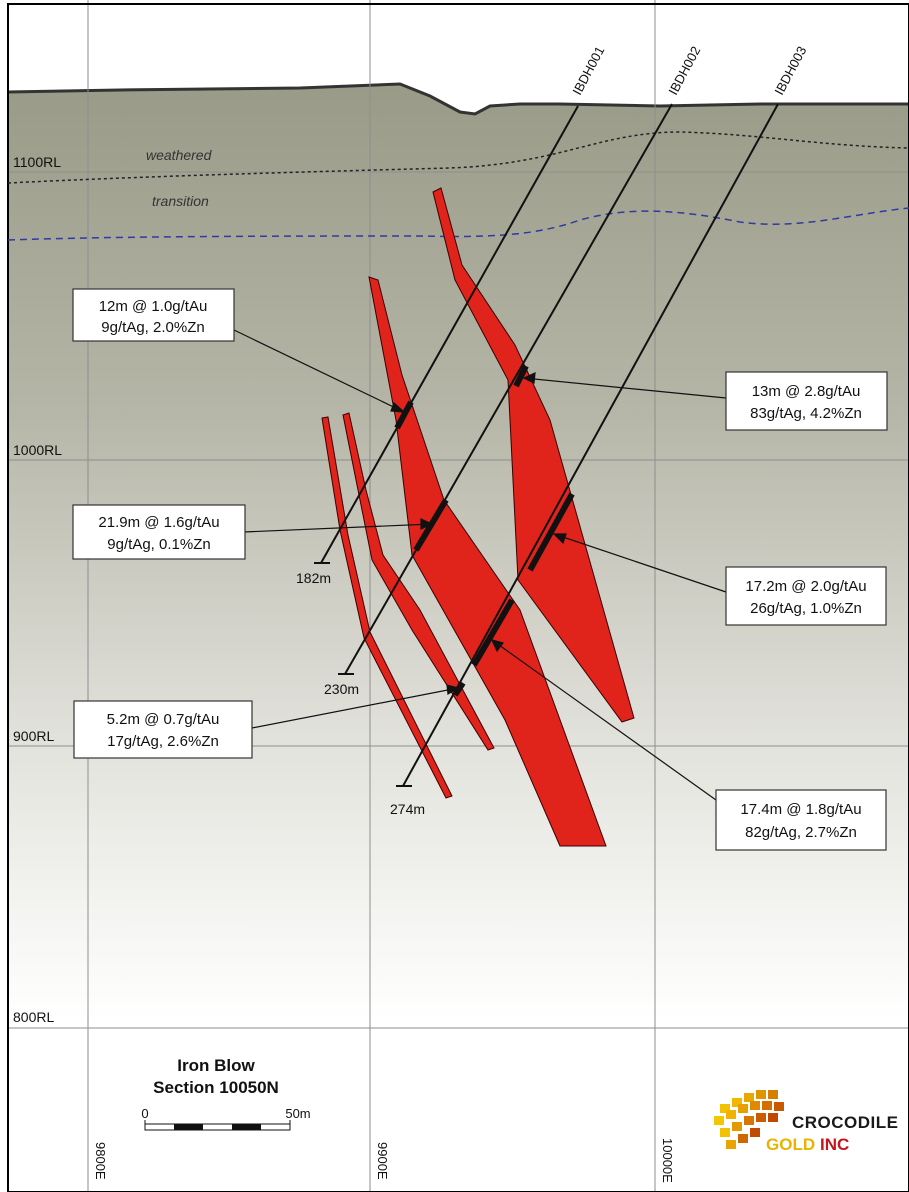 This screenshot has height=1192, width=909. What do you see at coordinates (806, 391) in the screenshot?
I see `callout-2-line1: 13m @ 2.8g/tAu` at bounding box center [806, 391].